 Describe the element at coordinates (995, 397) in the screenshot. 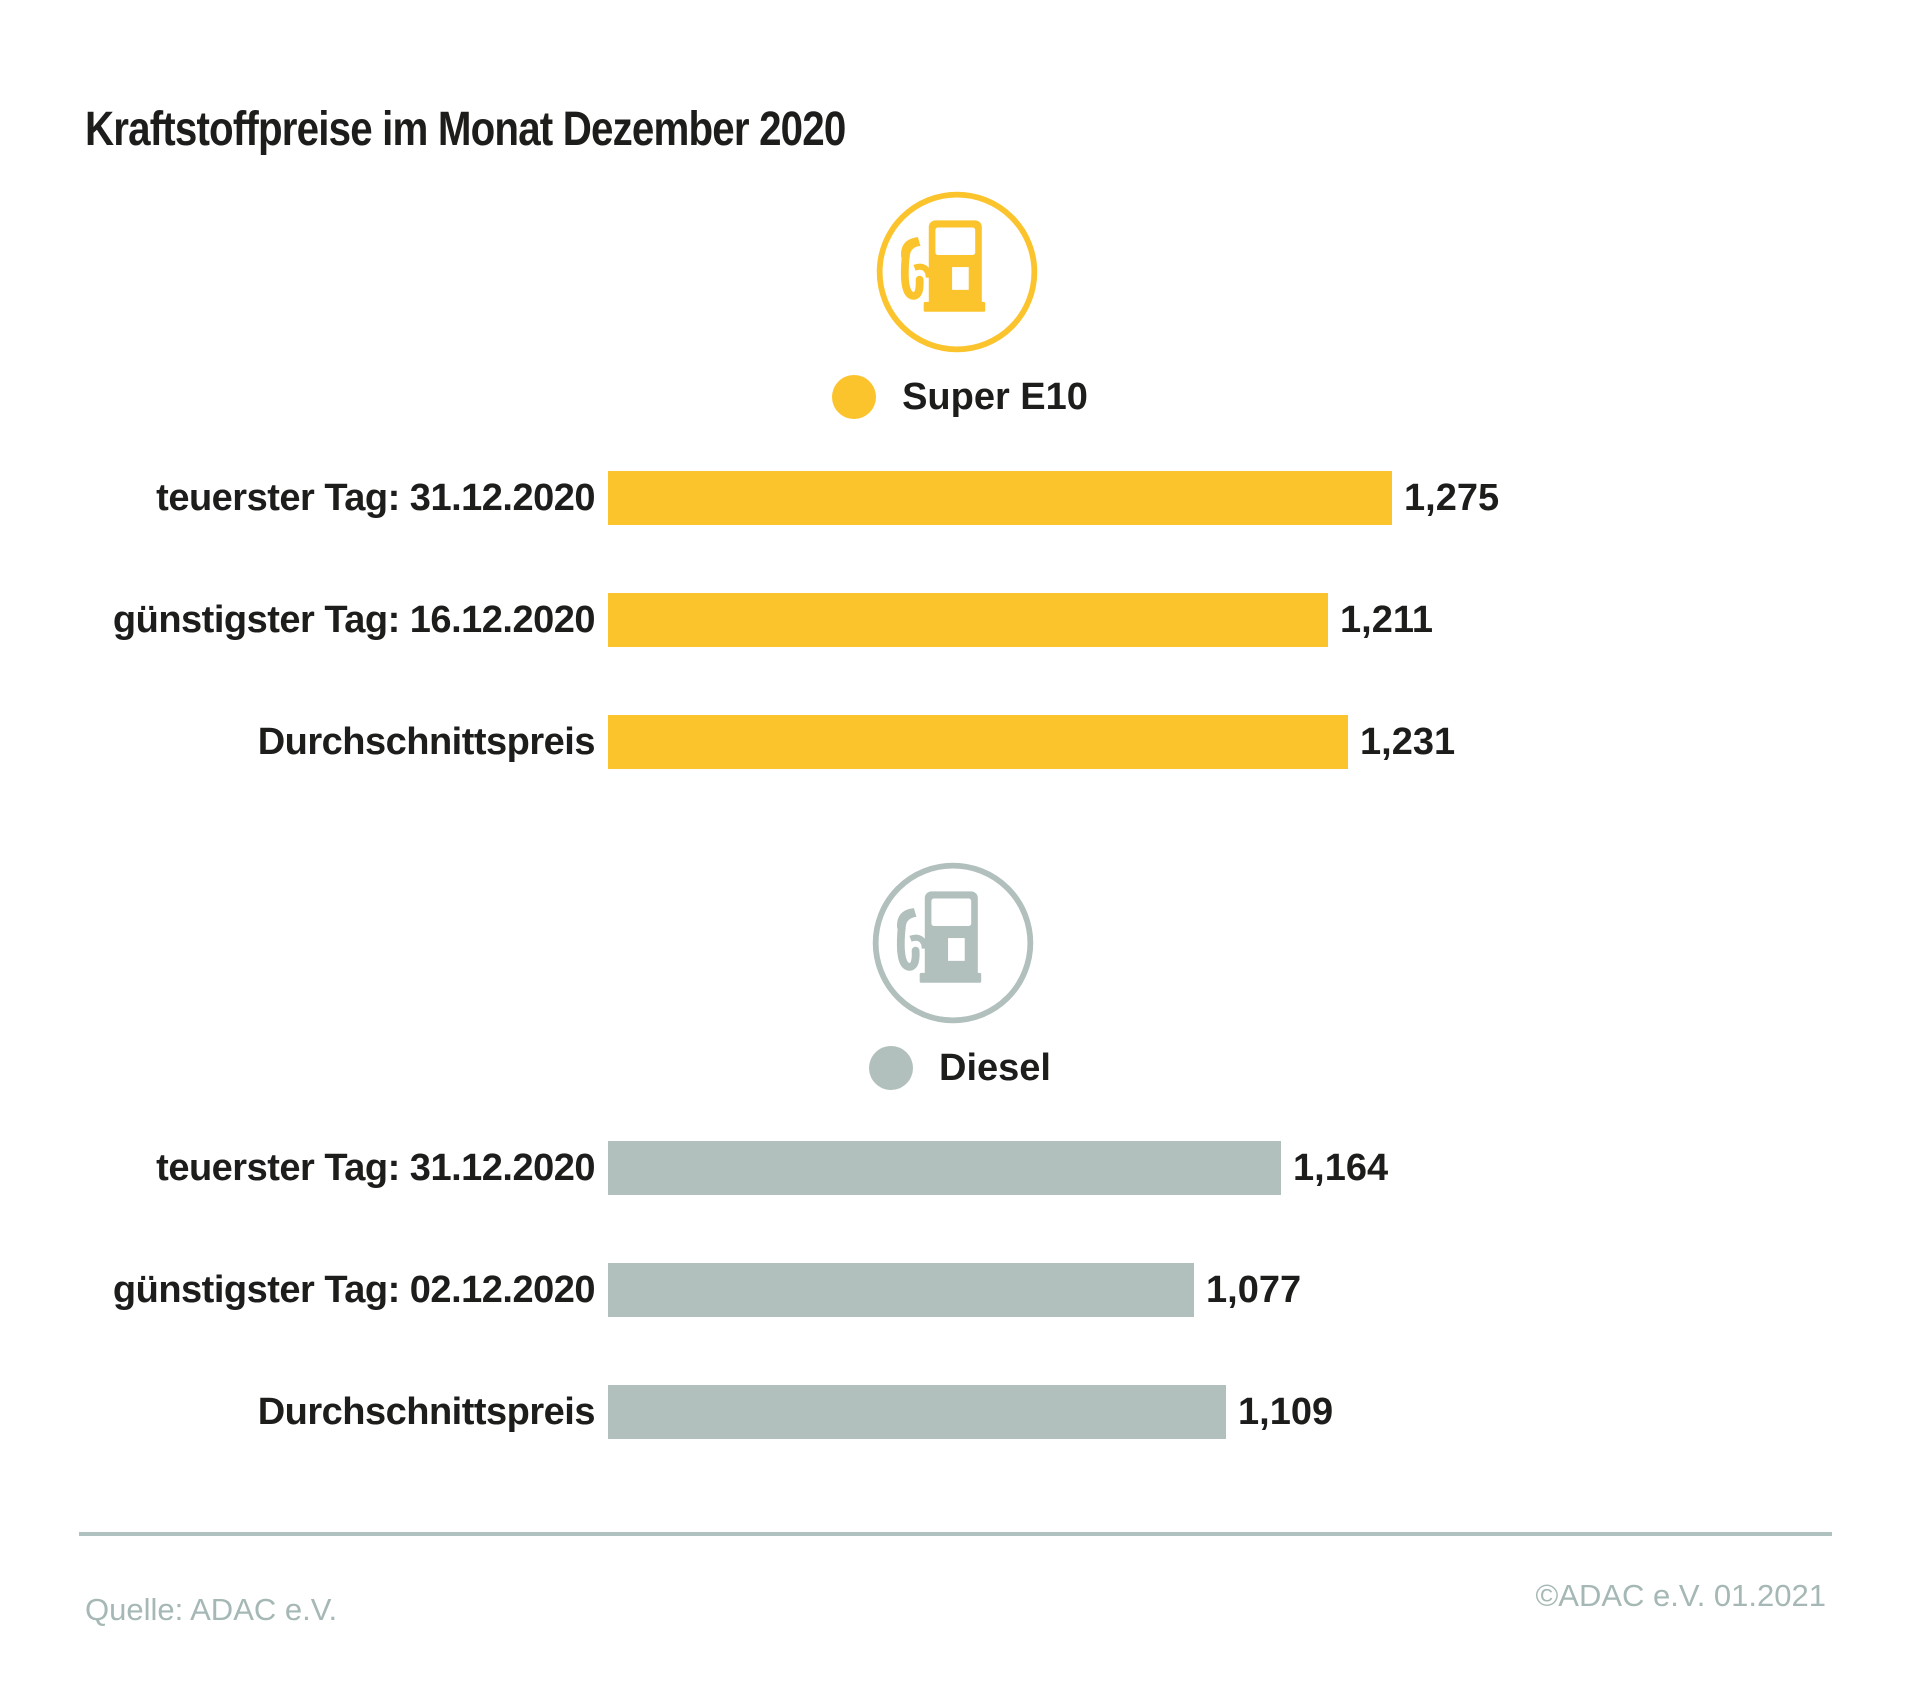

I see `legend-label: Super E10` at that location.